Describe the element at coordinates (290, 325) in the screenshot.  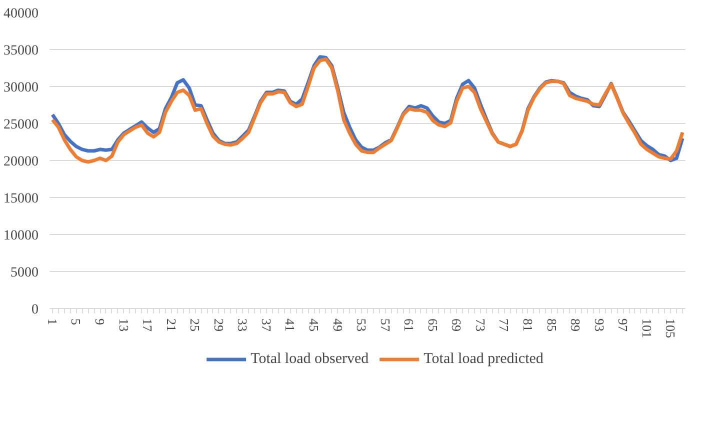
I see `x-tick-label: 41` at that location.